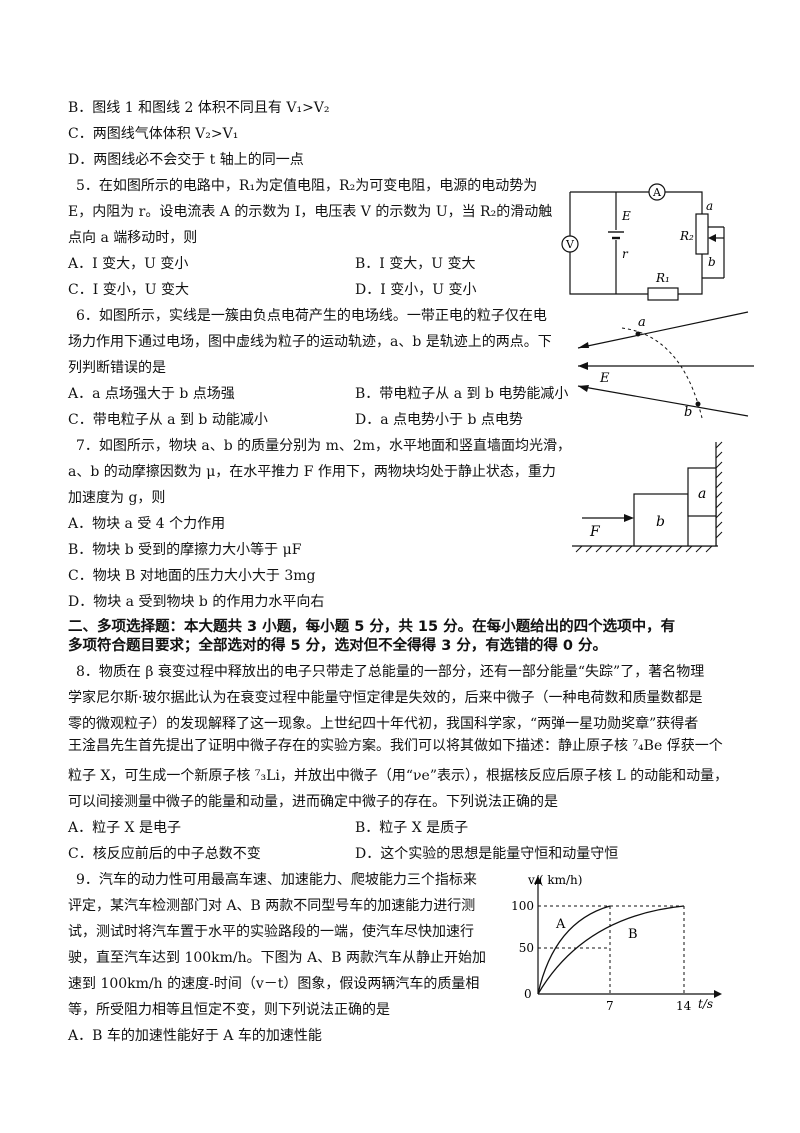 The width and height of the screenshot is (800, 1133). What do you see at coordinates (324, 446) in the screenshot?
I see `q7-stem-1: 7．如图所示，物块 a、b 的质量分别为 m、2m，水平地面和竖直墙面均光滑，` at bounding box center [324, 446].